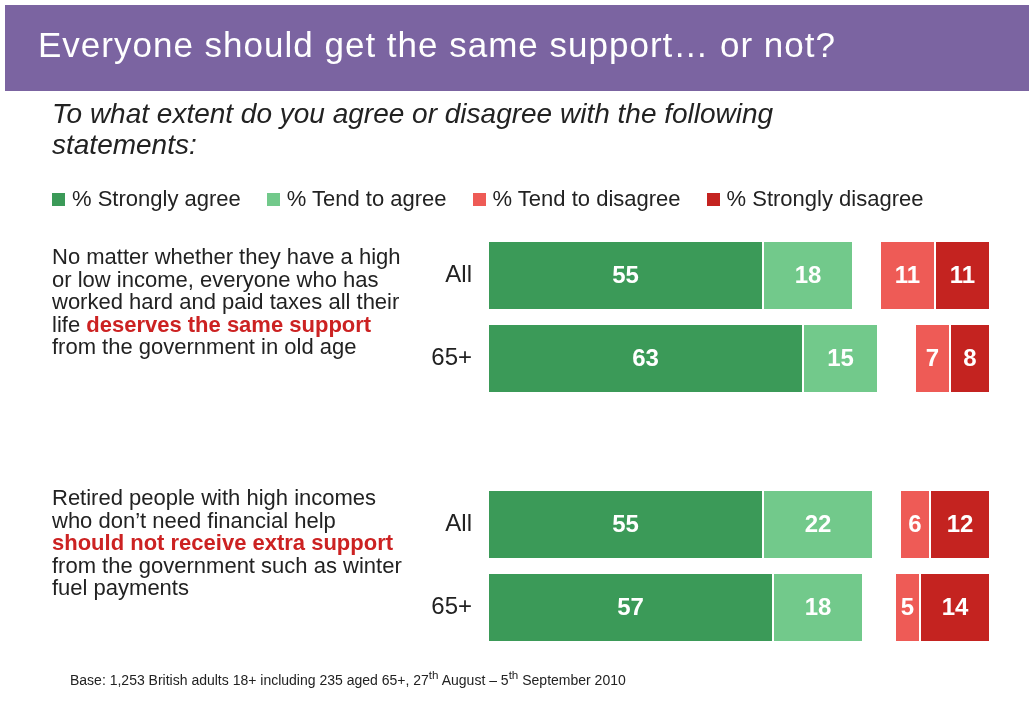 The image size is (1034, 719). Describe the element at coordinates (960, 524) in the screenshot. I see `data-label: 12` at that location.